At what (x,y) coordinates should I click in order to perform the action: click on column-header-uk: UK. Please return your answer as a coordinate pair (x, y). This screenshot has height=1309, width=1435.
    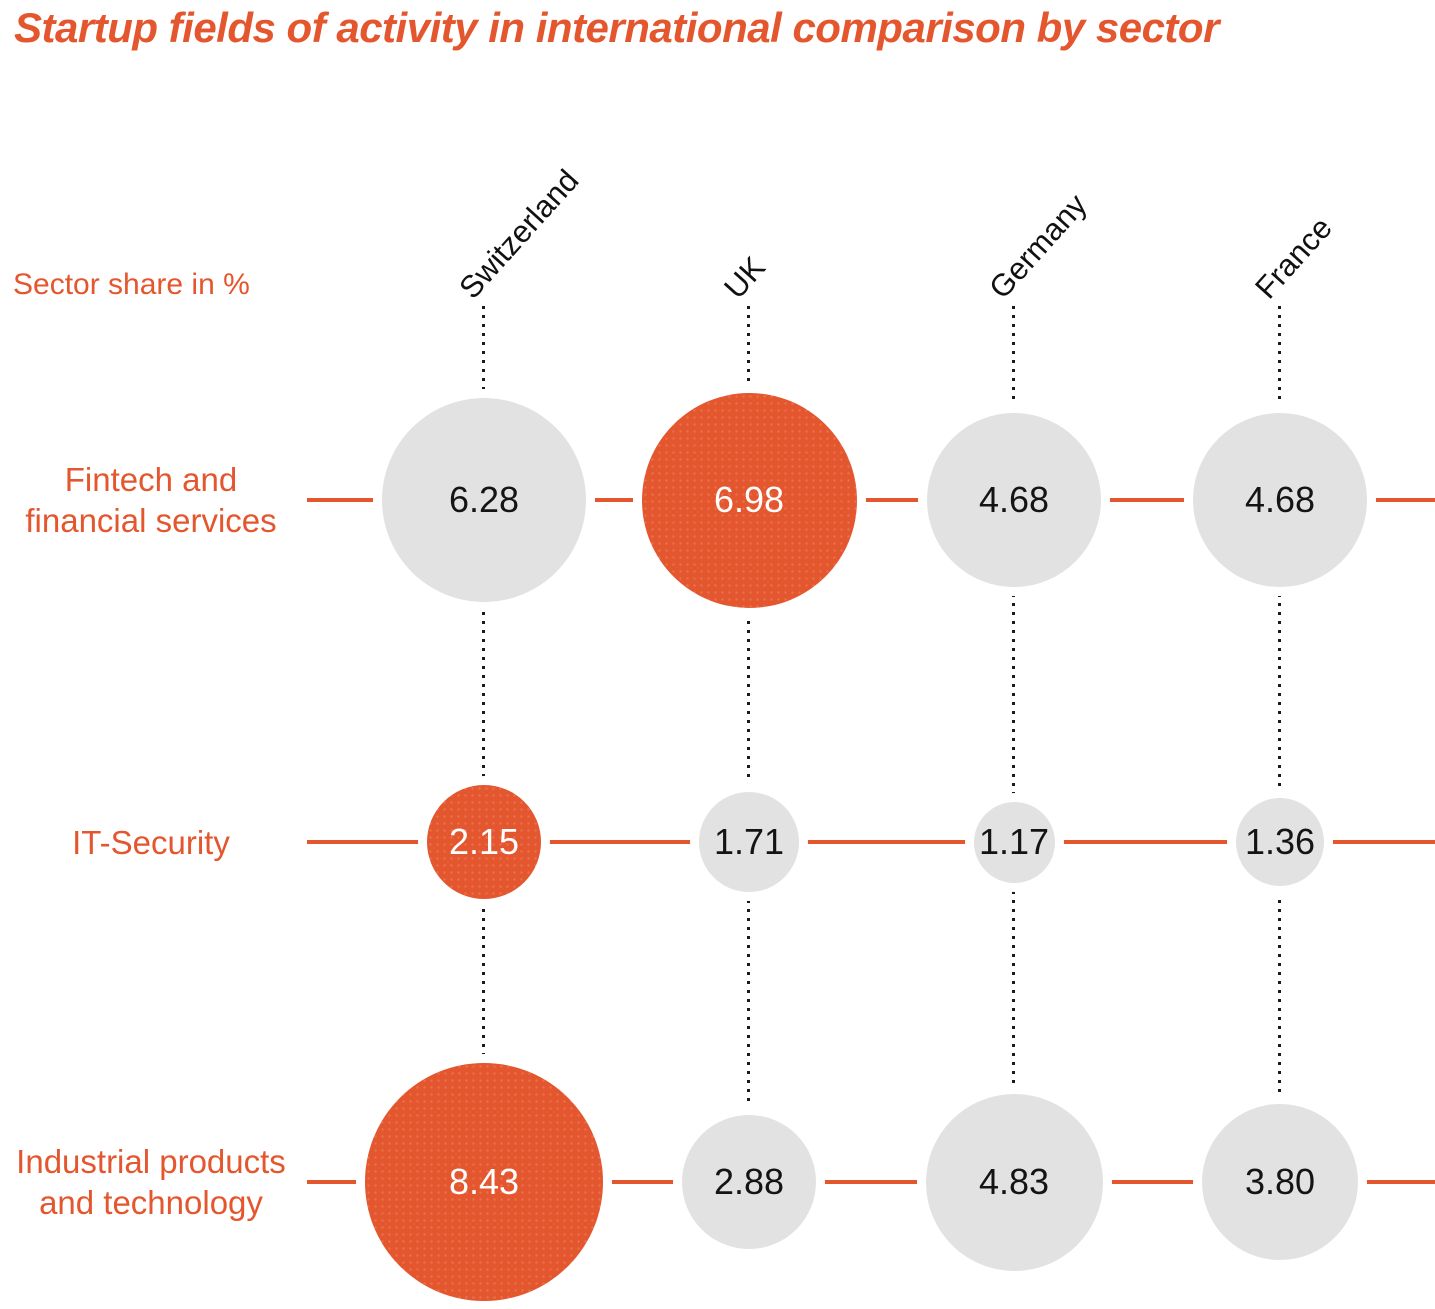
    Looking at the image, I should click on (745, 277).